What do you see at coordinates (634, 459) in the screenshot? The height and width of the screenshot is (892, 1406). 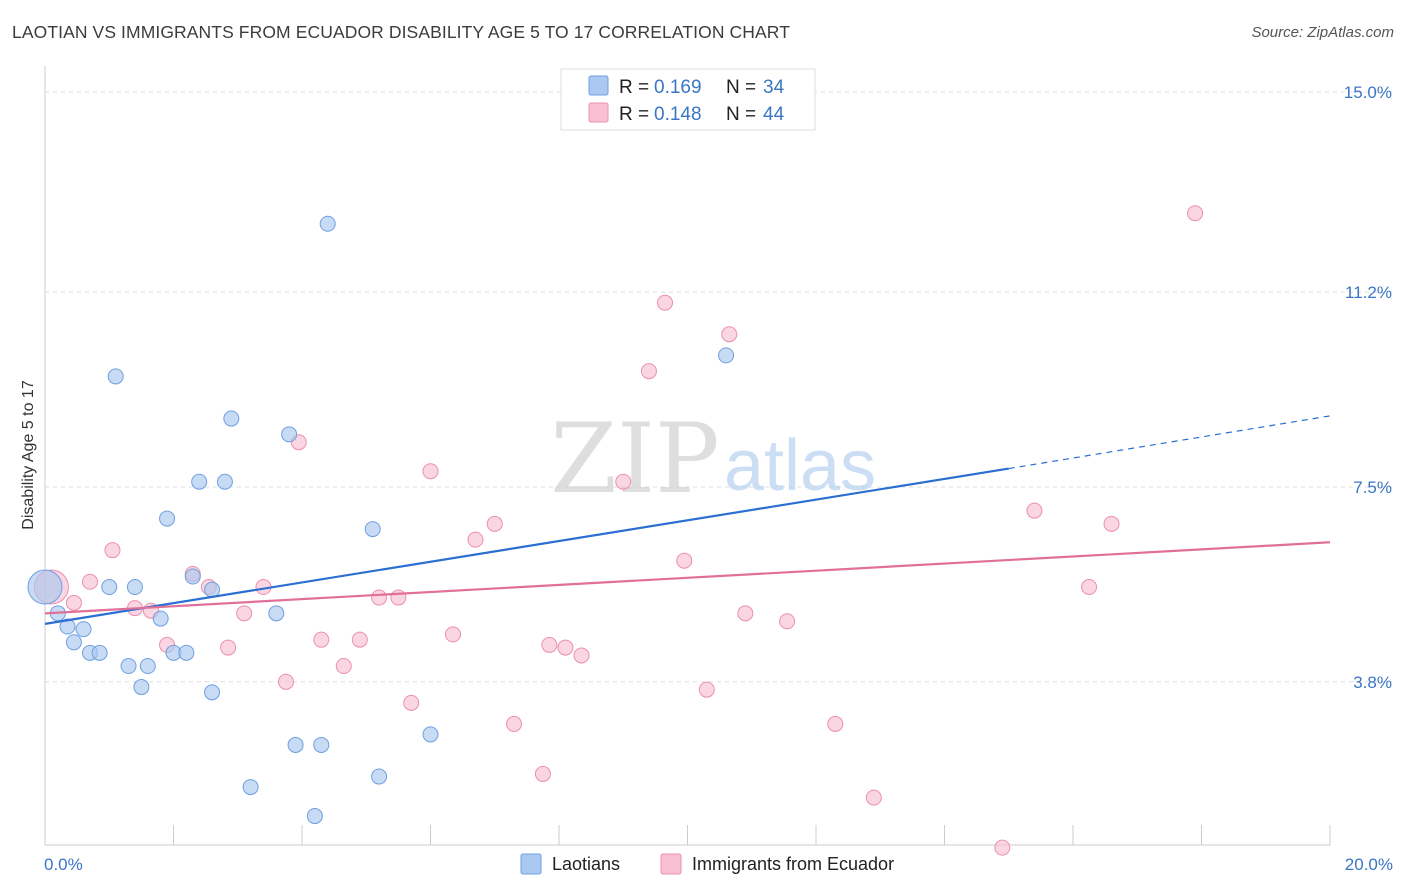 I see `watermark-zip: ZIP` at bounding box center [634, 459].